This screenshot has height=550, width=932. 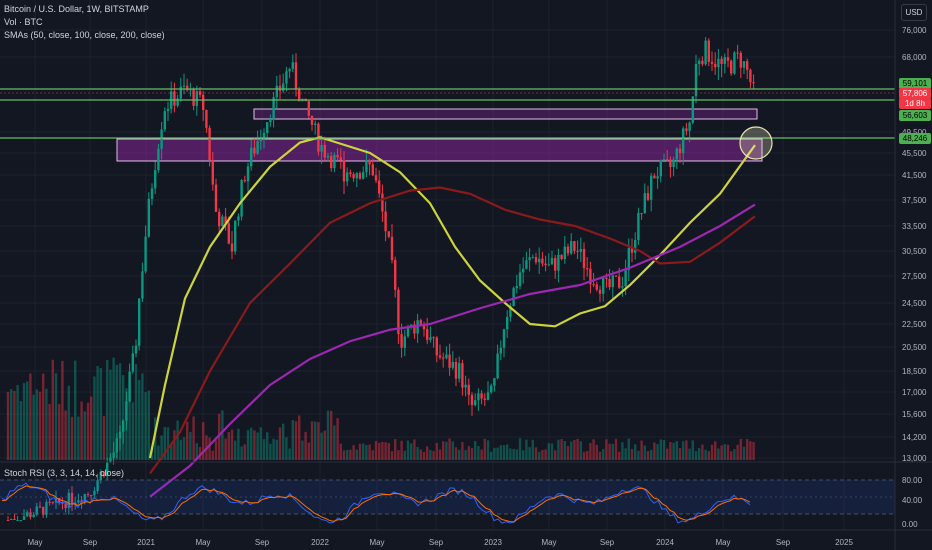 What do you see at coordinates (436, 542) in the screenshot?
I see `time-axis-label: Sep` at bounding box center [436, 542].